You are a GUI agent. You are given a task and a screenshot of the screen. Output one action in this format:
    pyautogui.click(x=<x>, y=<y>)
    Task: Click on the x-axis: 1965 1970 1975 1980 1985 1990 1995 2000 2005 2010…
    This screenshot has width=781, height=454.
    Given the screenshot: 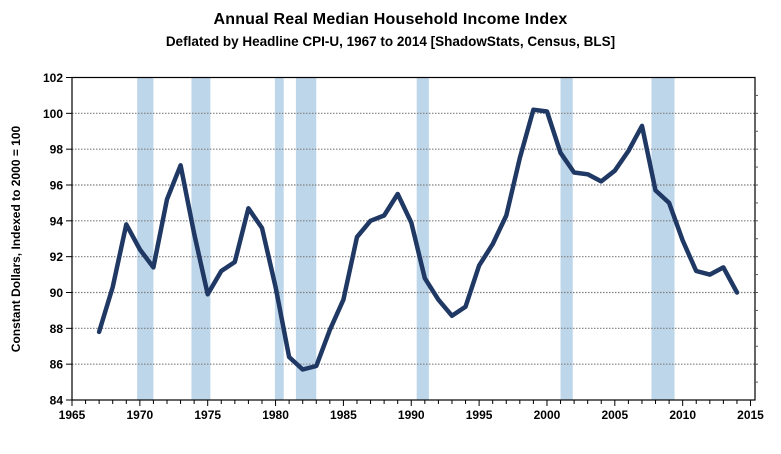 What is the action you would take?
    pyautogui.click(x=411, y=411)
    